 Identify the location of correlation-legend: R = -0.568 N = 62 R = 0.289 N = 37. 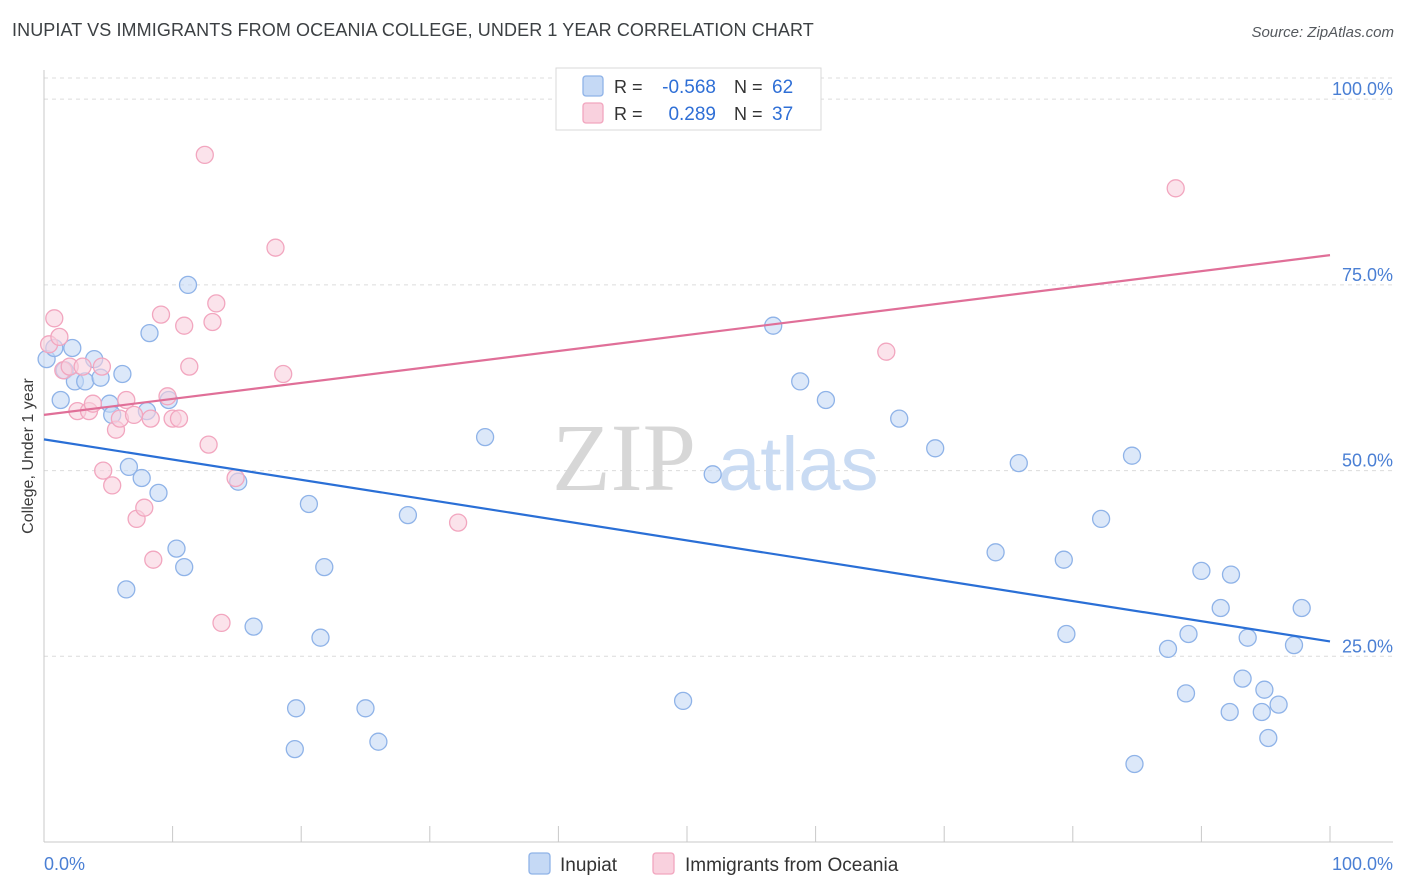
(688, 99).